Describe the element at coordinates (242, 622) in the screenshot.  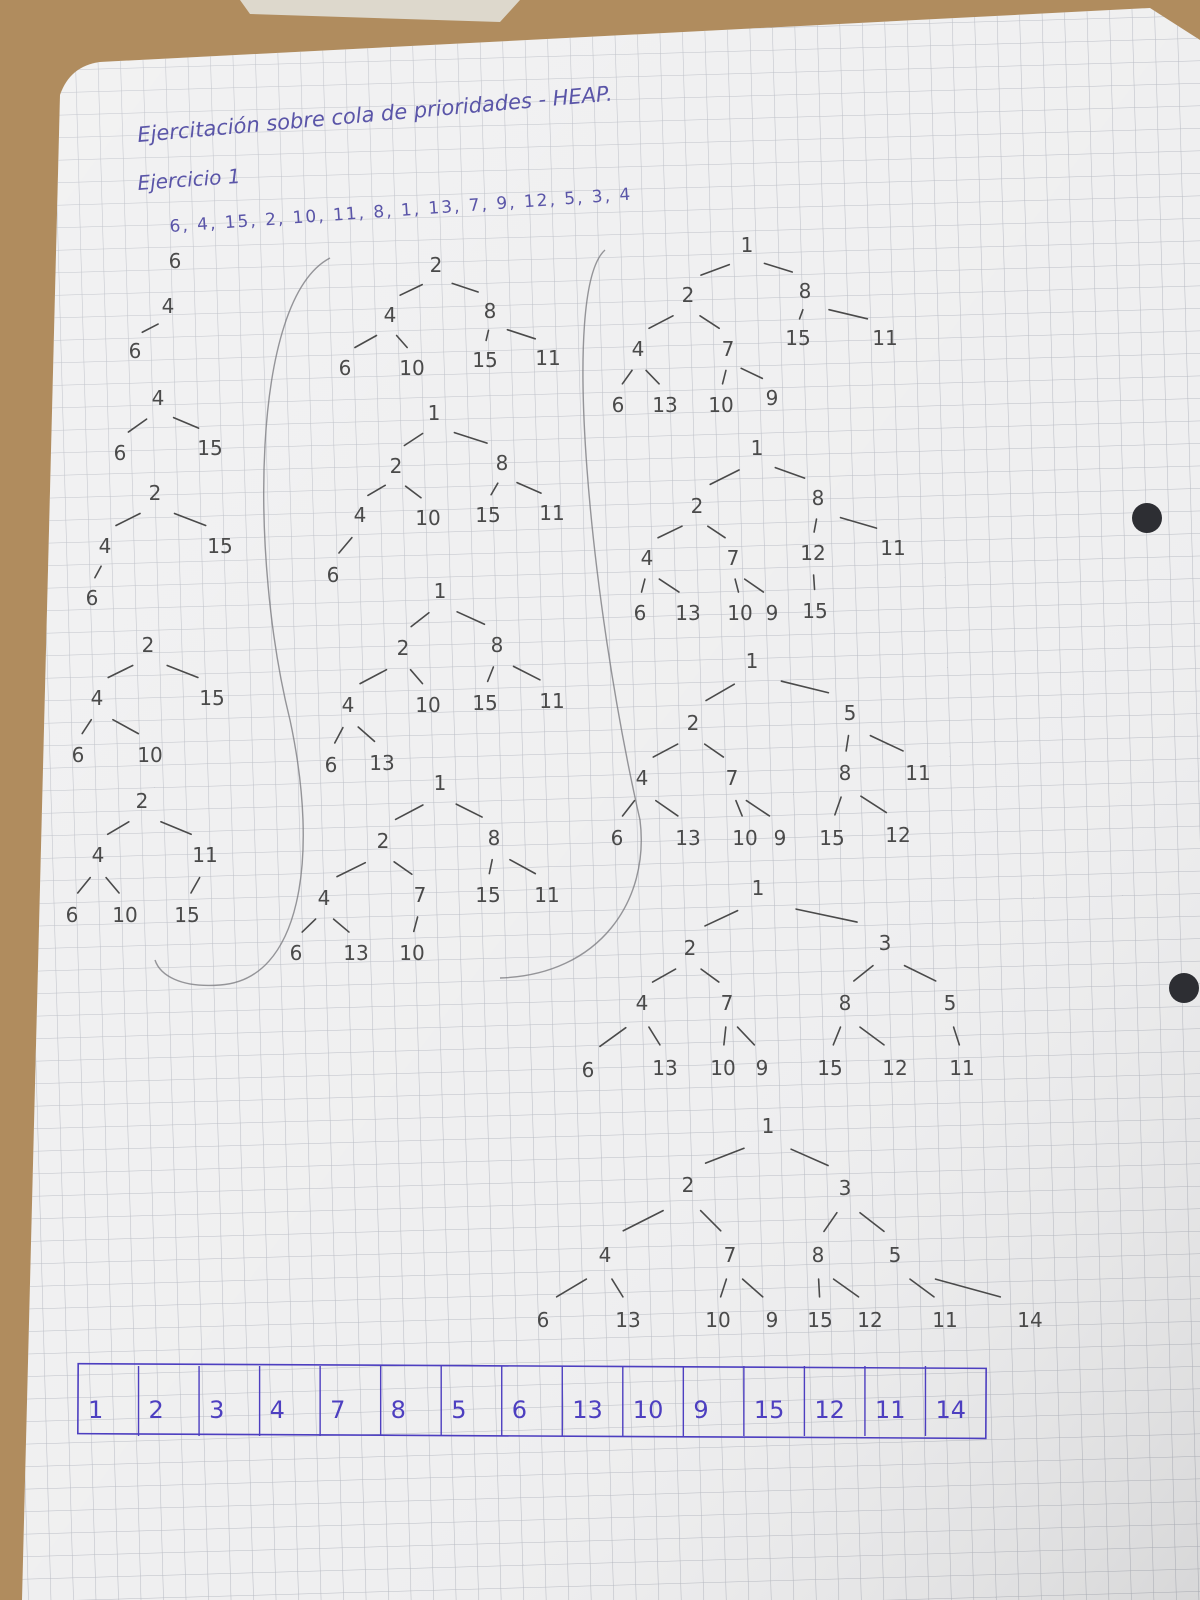
I see `separator-curve` at that location.